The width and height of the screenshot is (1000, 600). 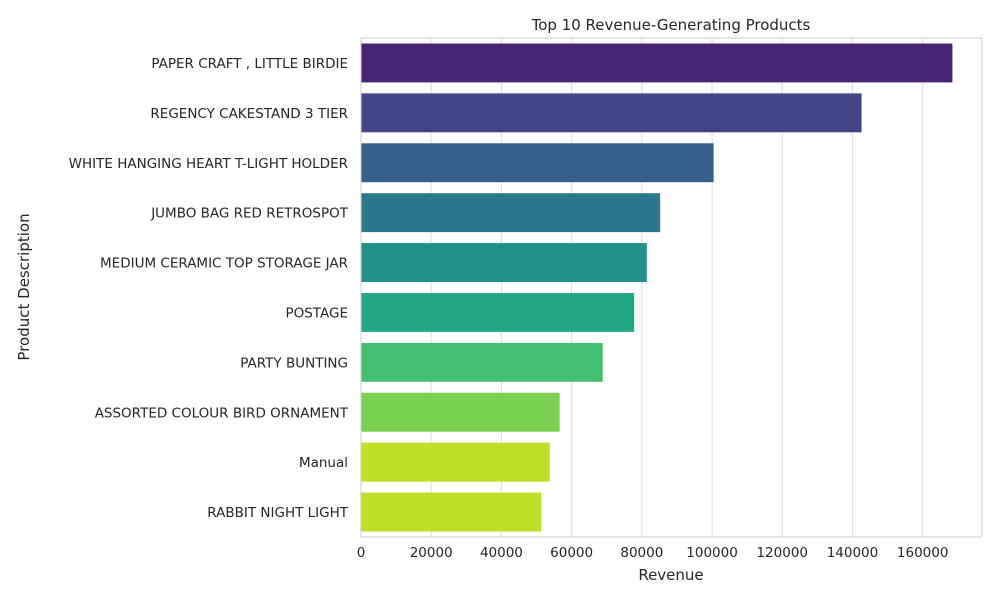 I want to click on y-tick-label: REGENCY CAKESTAND 3 TIER, so click(x=249, y=114).